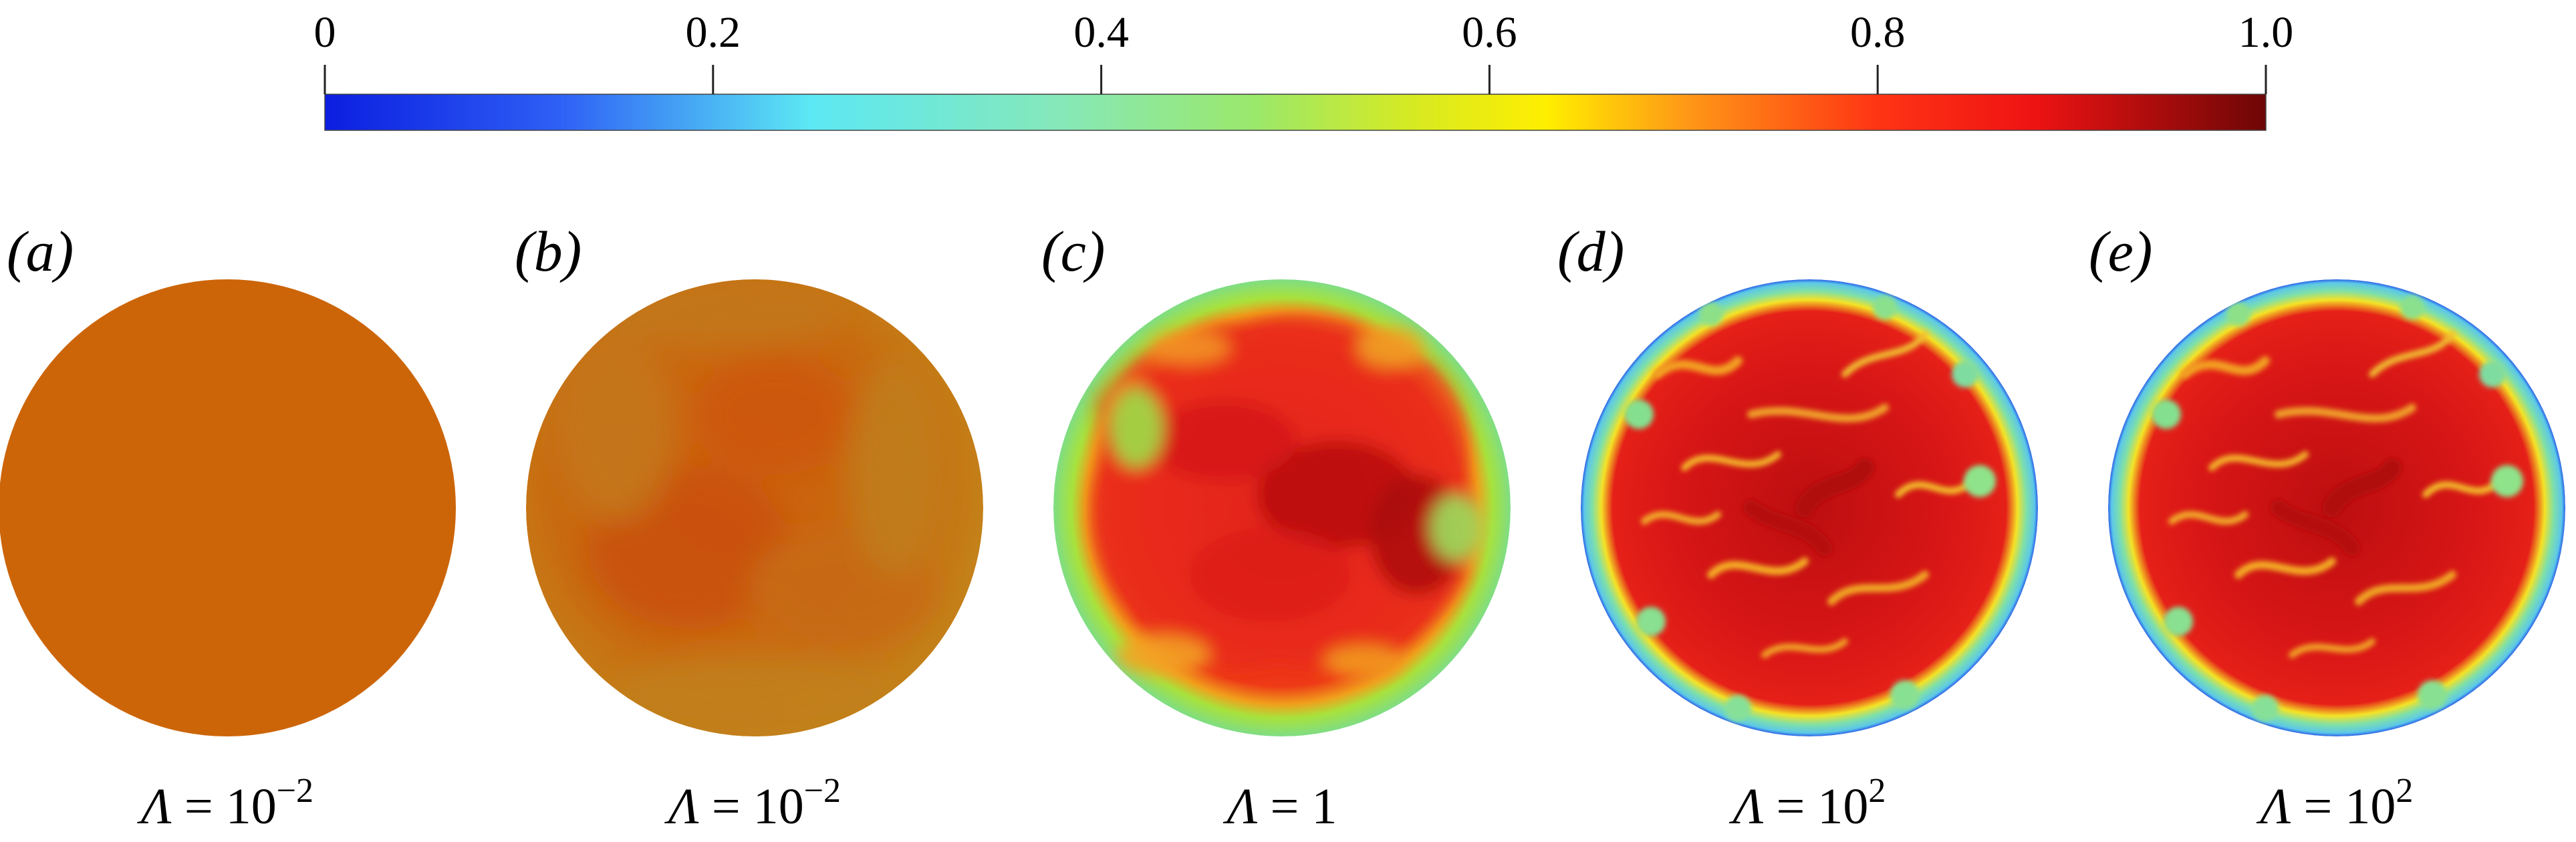 This screenshot has height=842, width=2576. I want to click on colorbar-ramp, so click(1295, 113).